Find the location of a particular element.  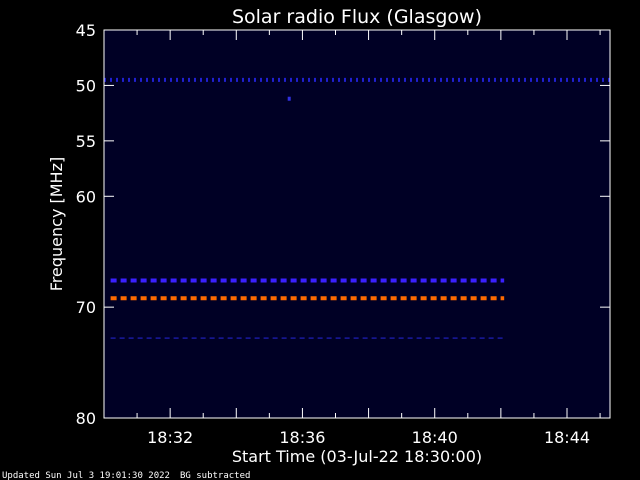

y-tick-label-1: 50 is located at coordinates (86, 85).